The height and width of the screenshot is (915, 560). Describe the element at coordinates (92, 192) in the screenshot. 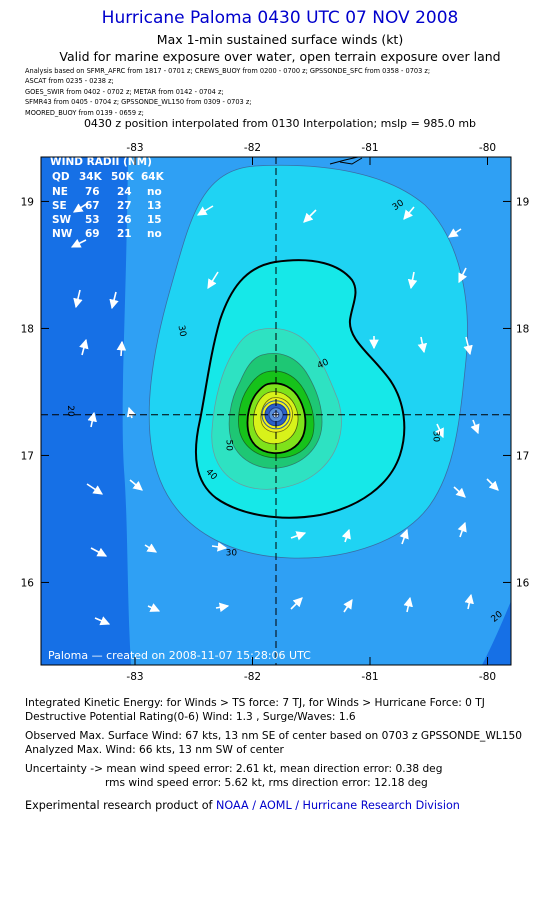

I see `wind-radii-cell: 76` at that location.